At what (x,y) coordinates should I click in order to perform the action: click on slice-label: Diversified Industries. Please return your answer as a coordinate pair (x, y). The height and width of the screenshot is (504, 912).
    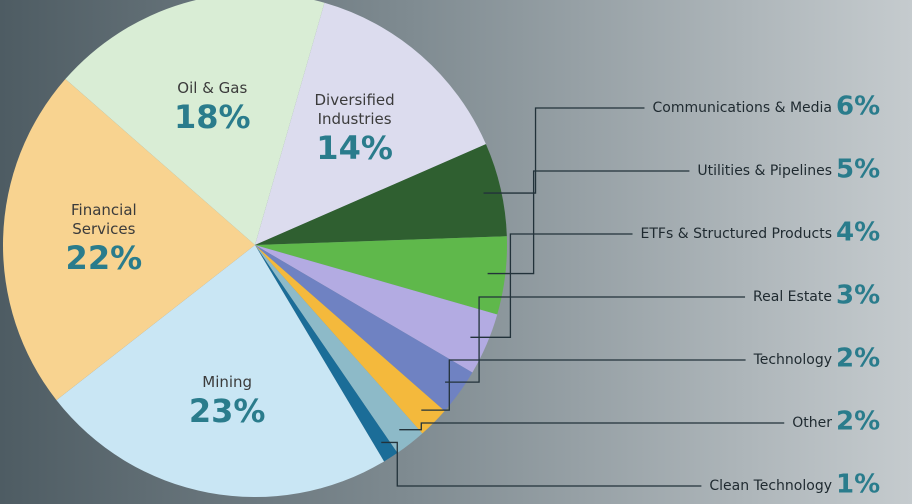
    Looking at the image, I should click on (354, 110).